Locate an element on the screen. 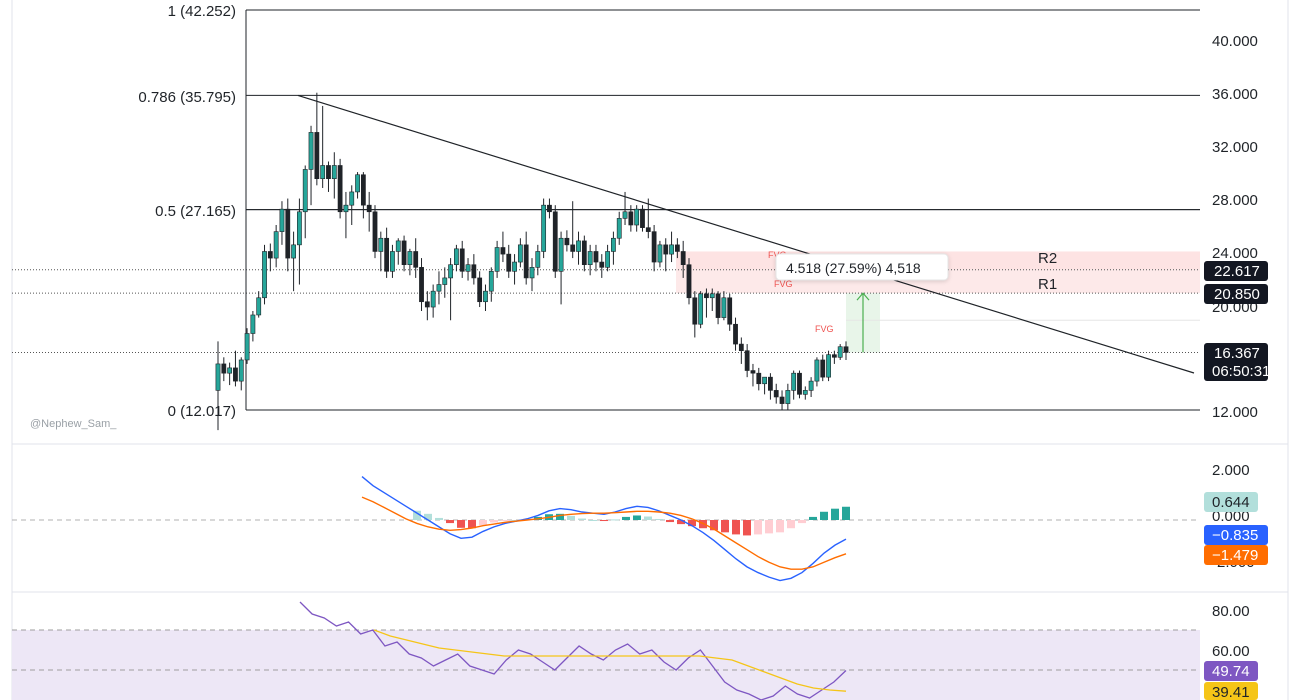 The height and width of the screenshot is (700, 1300). rsi-ma-tag is located at coordinates (1231, 691).